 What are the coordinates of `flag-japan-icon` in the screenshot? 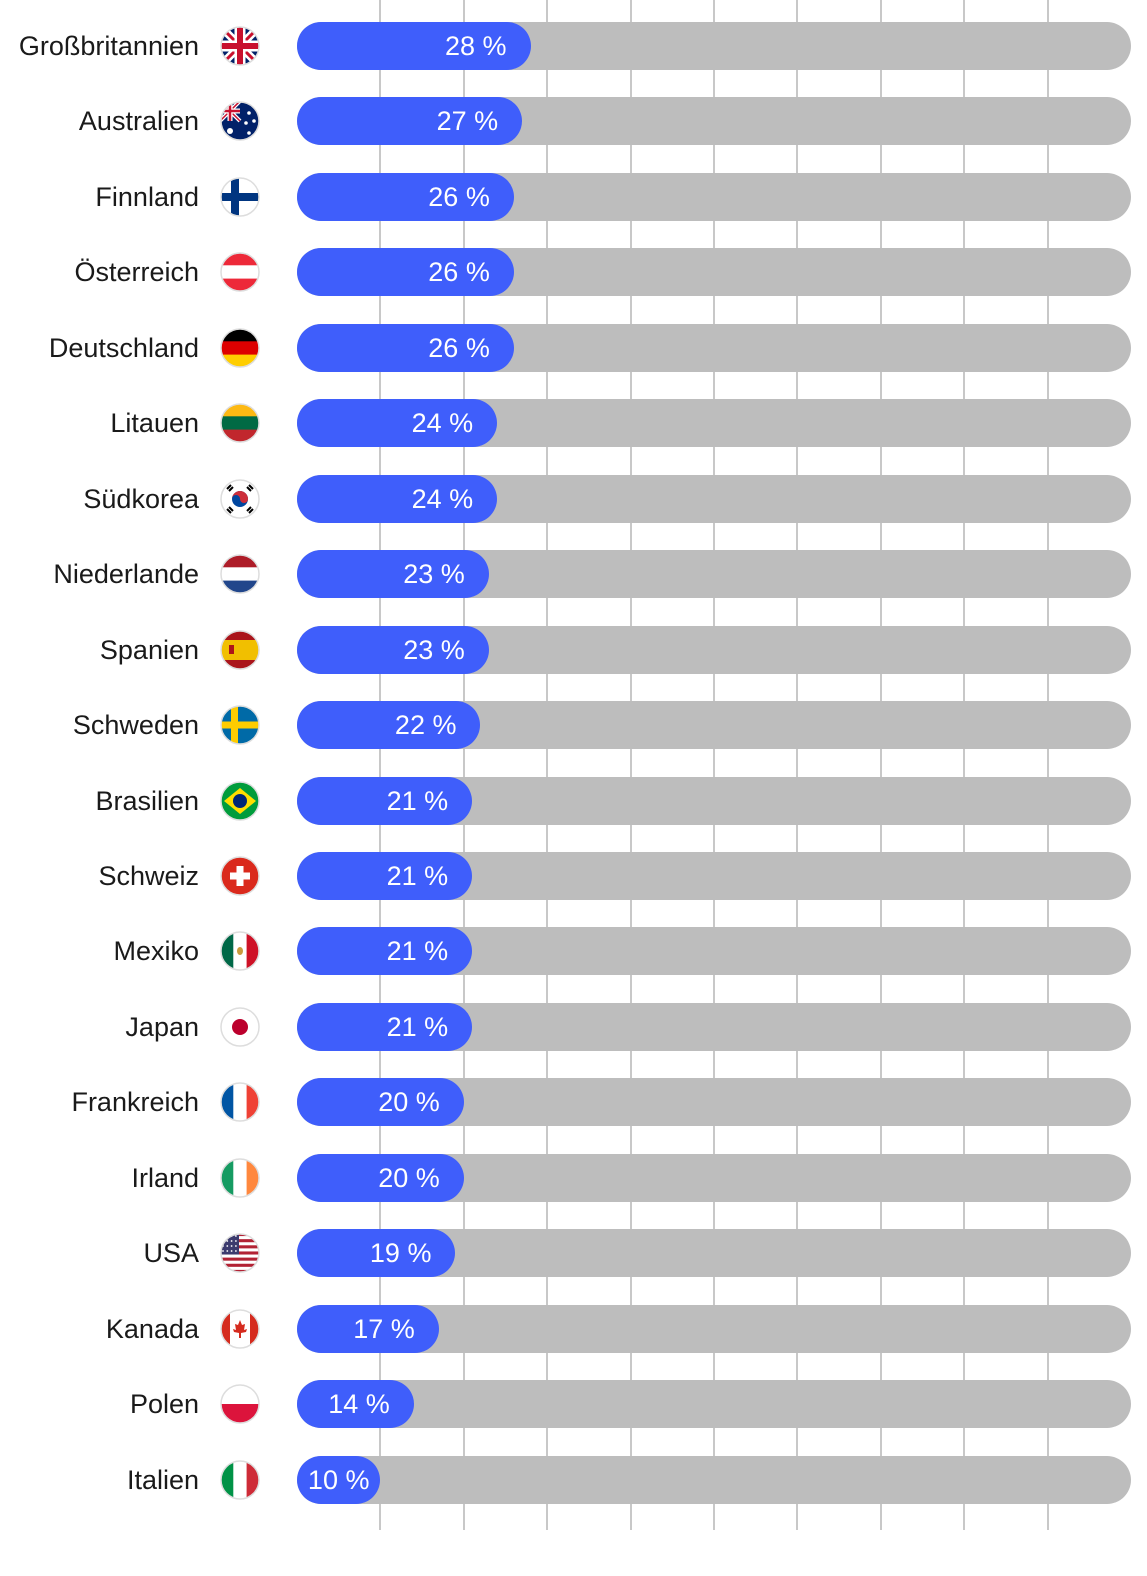 It's located at (240, 1027).